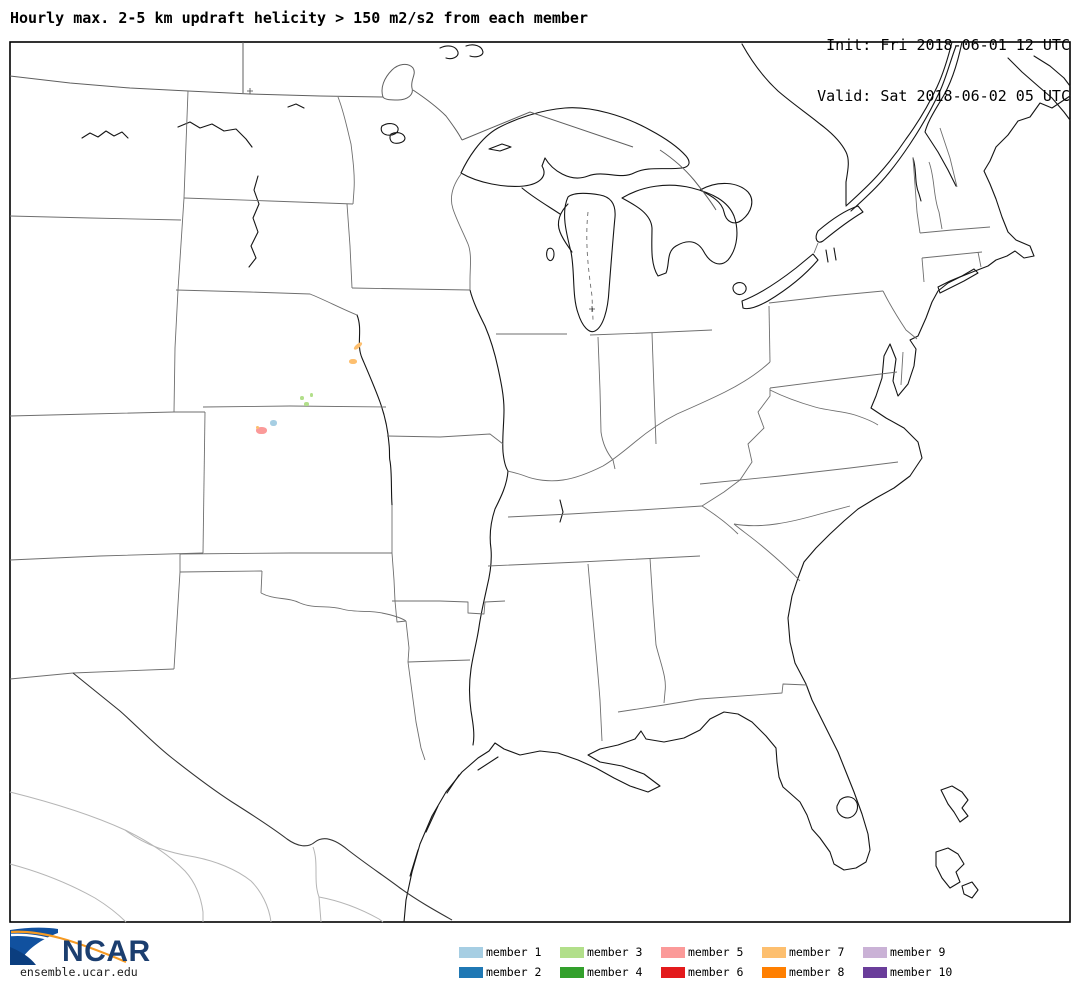 This screenshot has width=1080, height=985. What do you see at coordinates (826, 297) in the screenshot?
I see `pennsylvania-newyork-border` at bounding box center [826, 297].